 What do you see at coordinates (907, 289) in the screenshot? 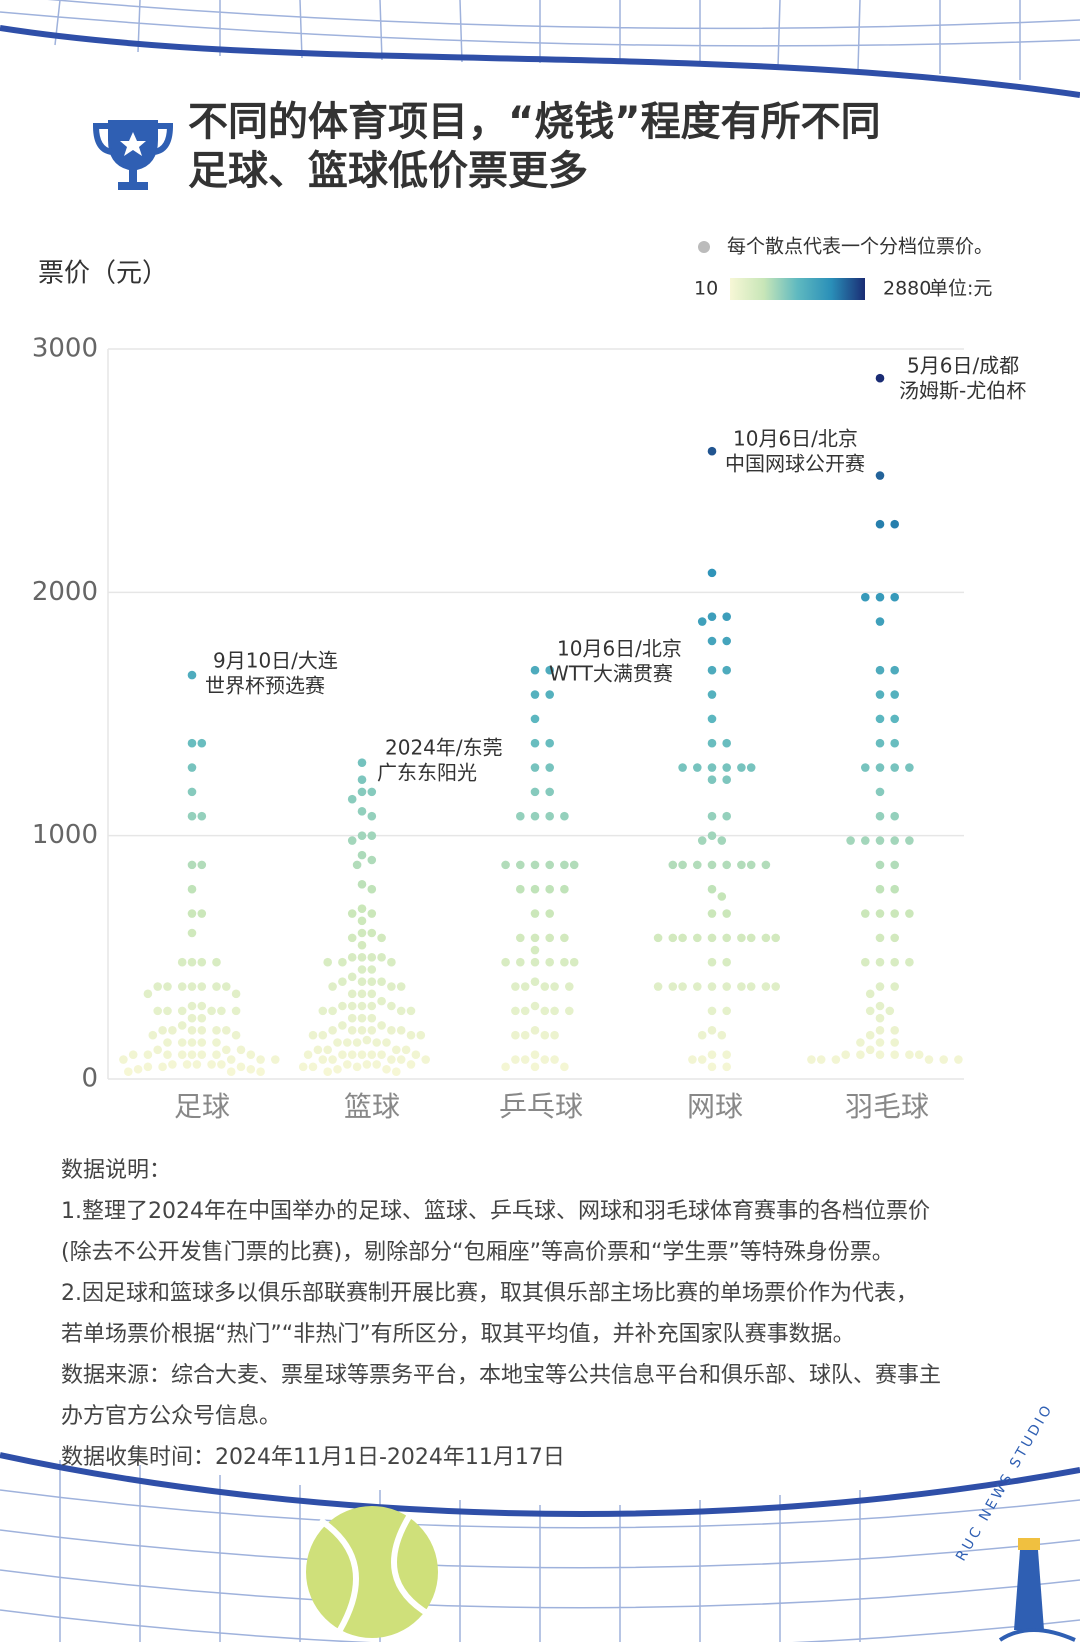
I see `colorbar-max: 2880` at bounding box center [907, 289].